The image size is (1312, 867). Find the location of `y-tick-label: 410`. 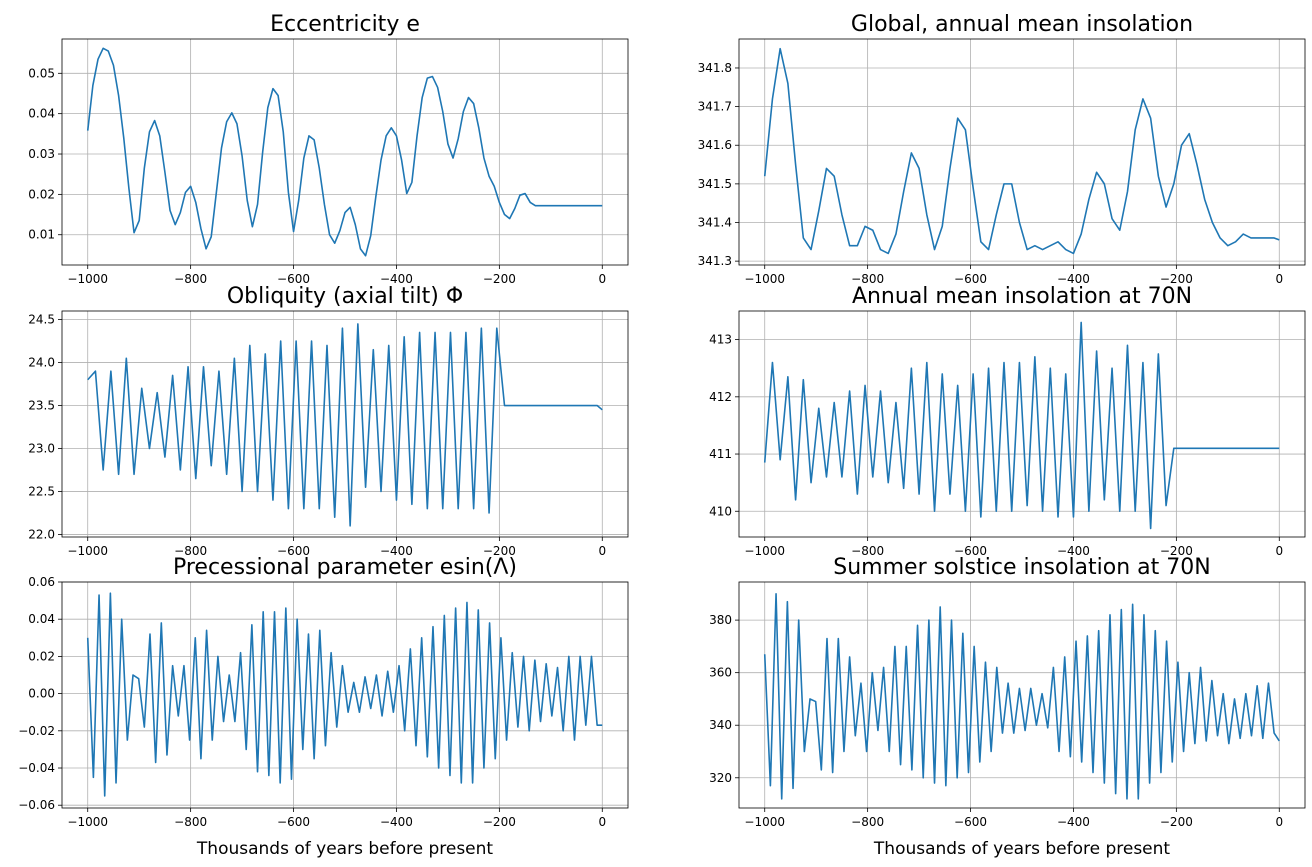

y-tick-label: 410 is located at coordinates (720, 511).